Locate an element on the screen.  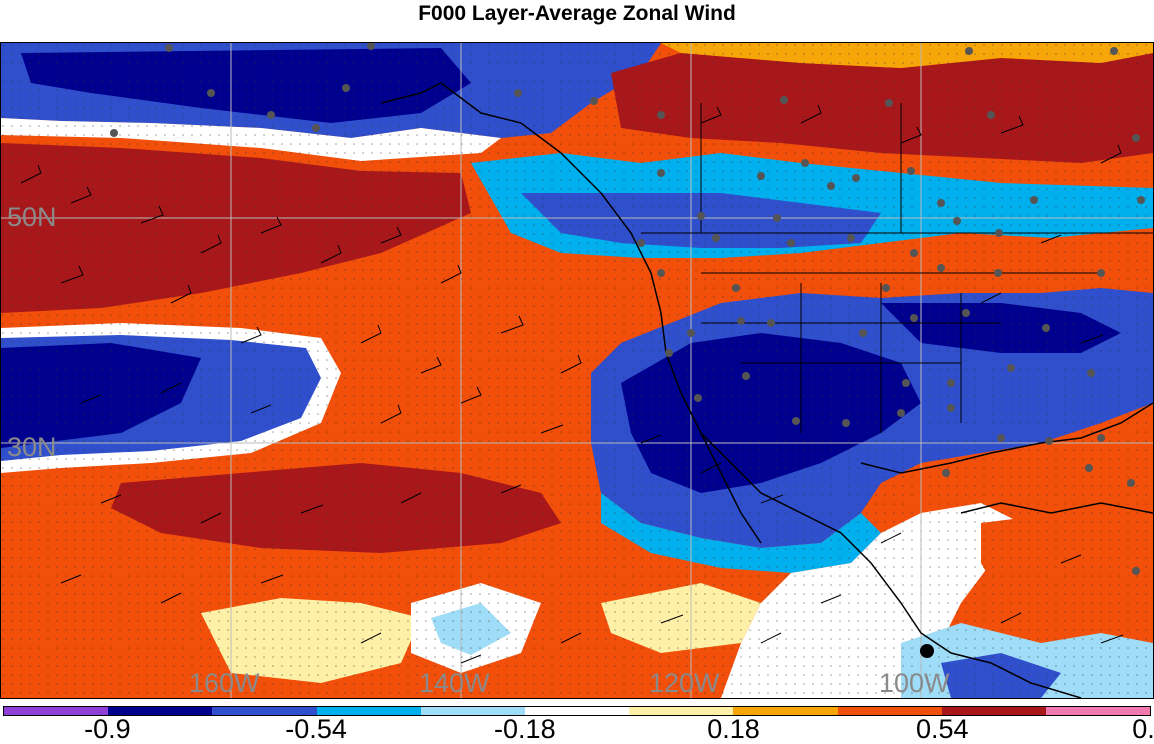
lat-label-30n: 30N is located at coordinates (32, 447).